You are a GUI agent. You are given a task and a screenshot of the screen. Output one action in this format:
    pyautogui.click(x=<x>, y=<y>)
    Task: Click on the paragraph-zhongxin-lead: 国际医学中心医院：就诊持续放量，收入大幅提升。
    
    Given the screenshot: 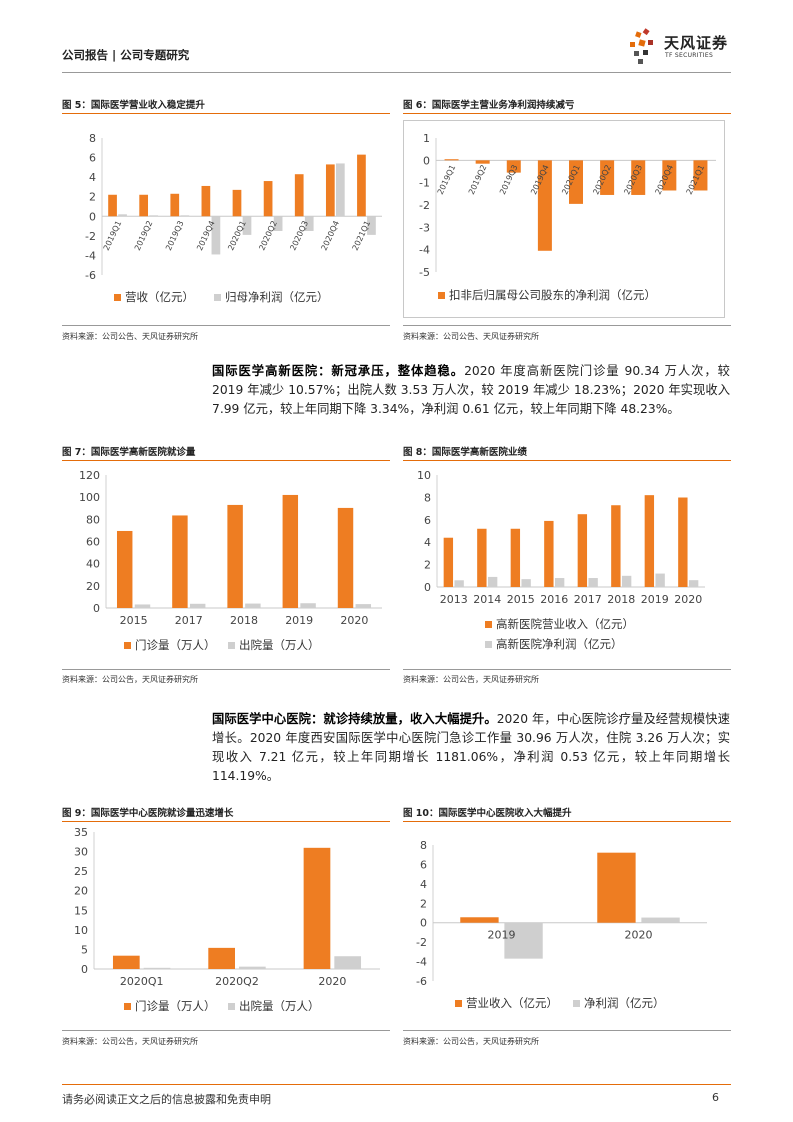 What is the action you would take?
    pyautogui.click(x=354, y=719)
    